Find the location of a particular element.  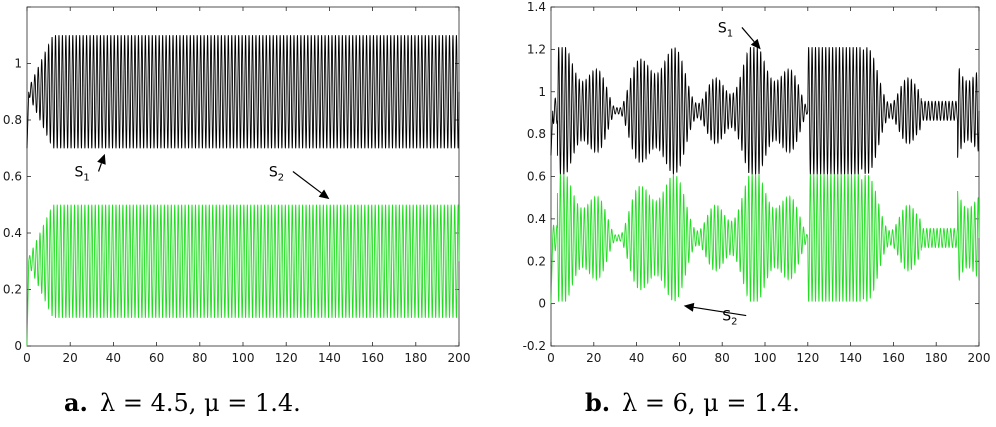

y-tick-label: -0.2 is located at coordinates (534, 346).